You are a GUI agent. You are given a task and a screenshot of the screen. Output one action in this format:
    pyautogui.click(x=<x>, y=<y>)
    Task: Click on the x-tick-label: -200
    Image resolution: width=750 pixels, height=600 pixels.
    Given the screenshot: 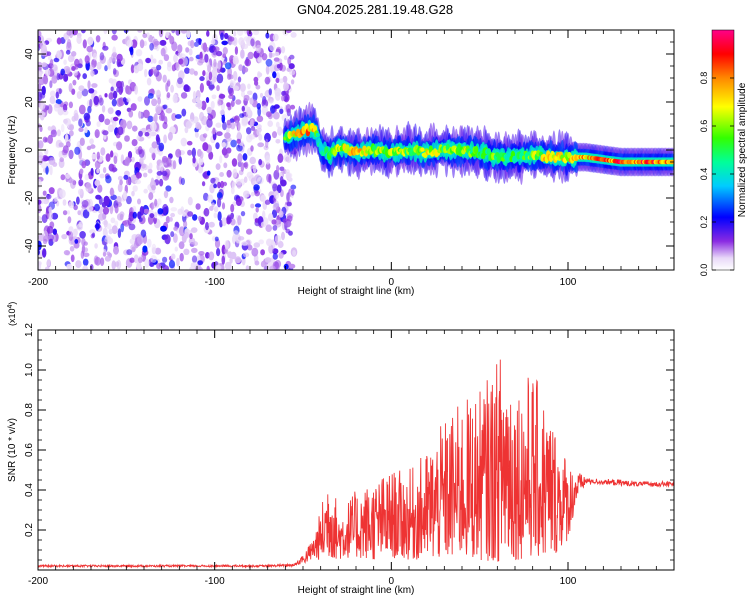 What is the action you would take?
    pyautogui.click(x=38, y=282)
    